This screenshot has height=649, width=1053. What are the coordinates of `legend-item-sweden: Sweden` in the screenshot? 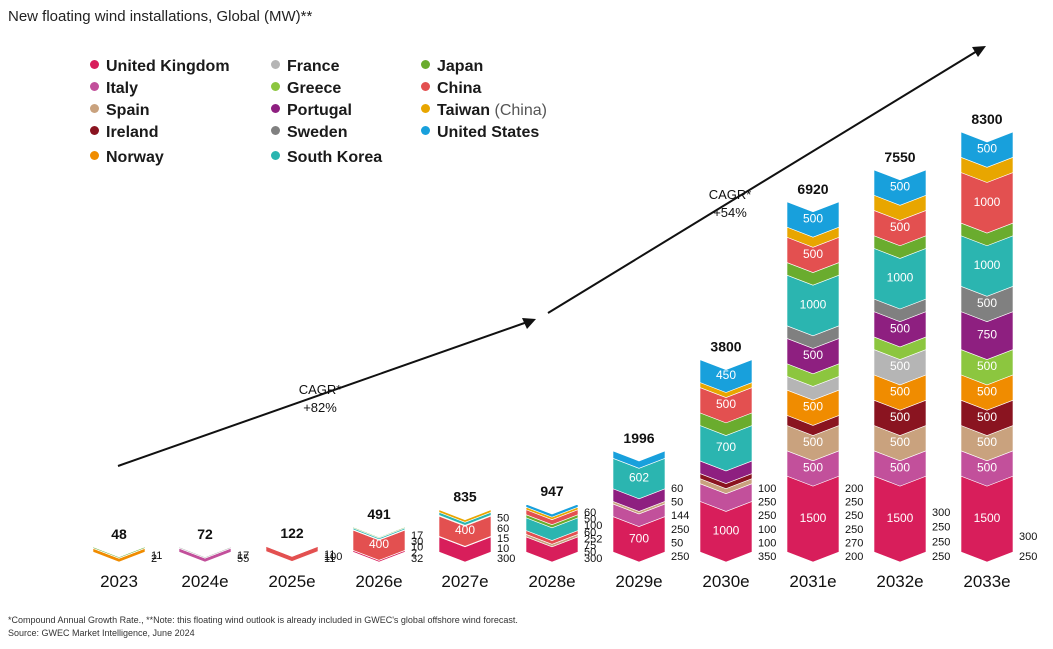 It's located at (309, 133).